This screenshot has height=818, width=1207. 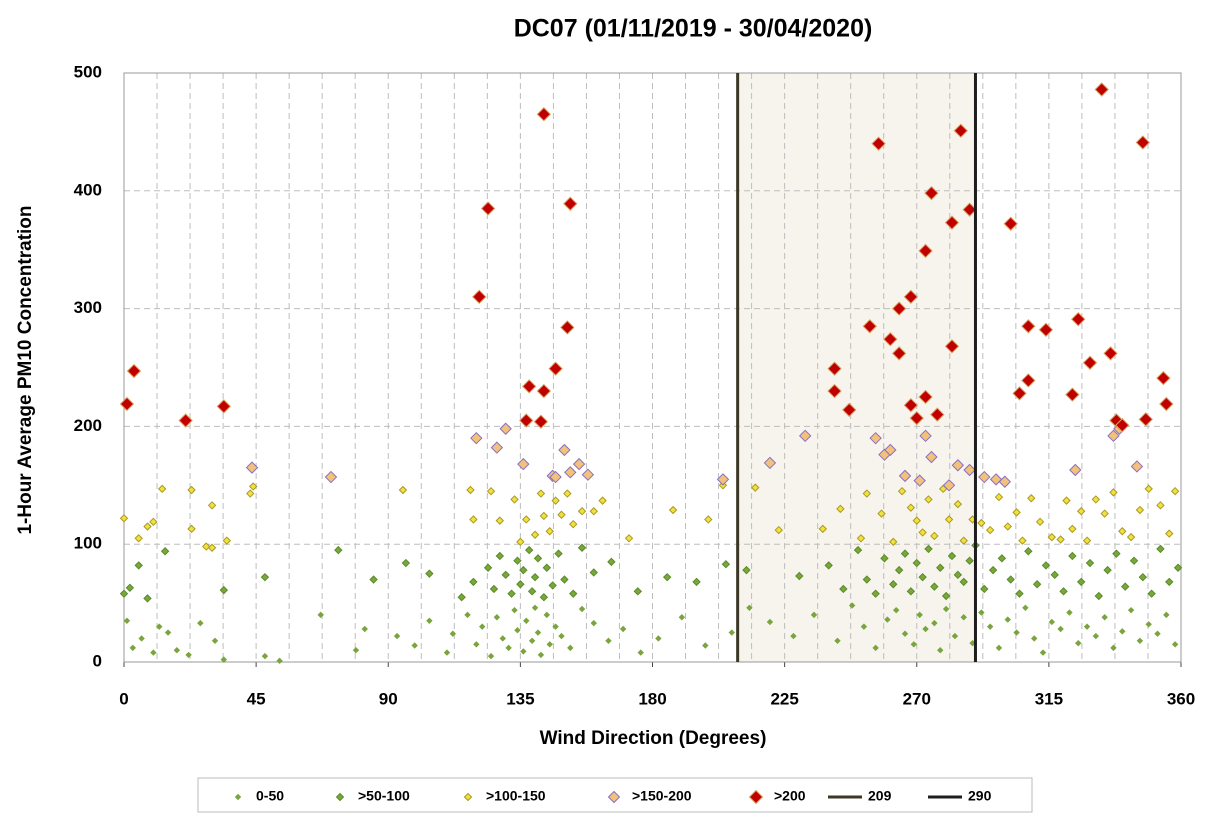 I want to click on legend-label: >50-100, so click(x=384, y=796).